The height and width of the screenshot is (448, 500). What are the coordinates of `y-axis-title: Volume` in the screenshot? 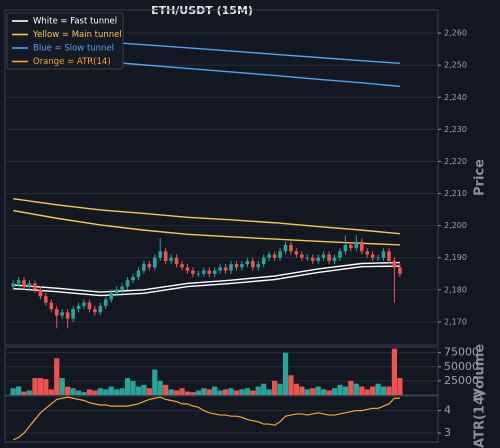 It's located at (480, 371).